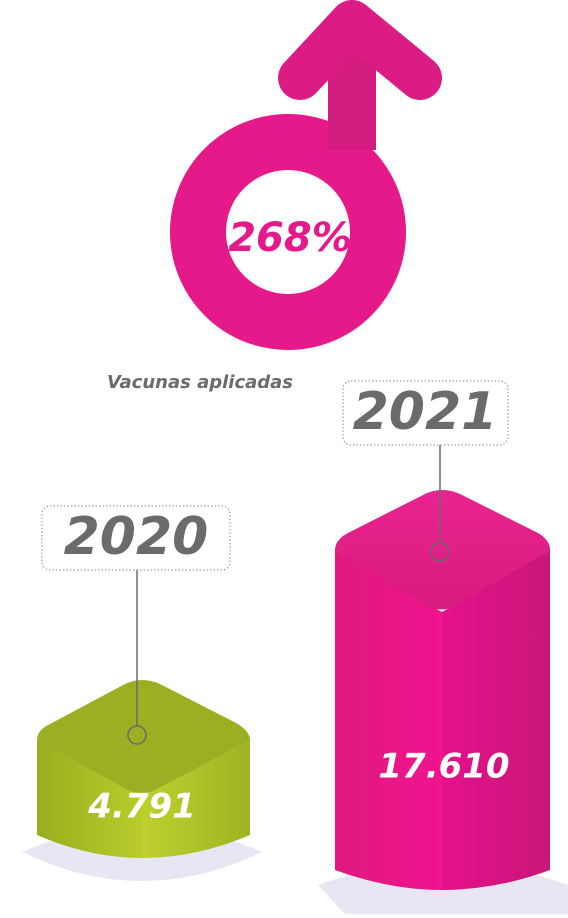 The height and width of the screenshot is (918, 568). I want to click on year-label: 2021, so click(425, 412).